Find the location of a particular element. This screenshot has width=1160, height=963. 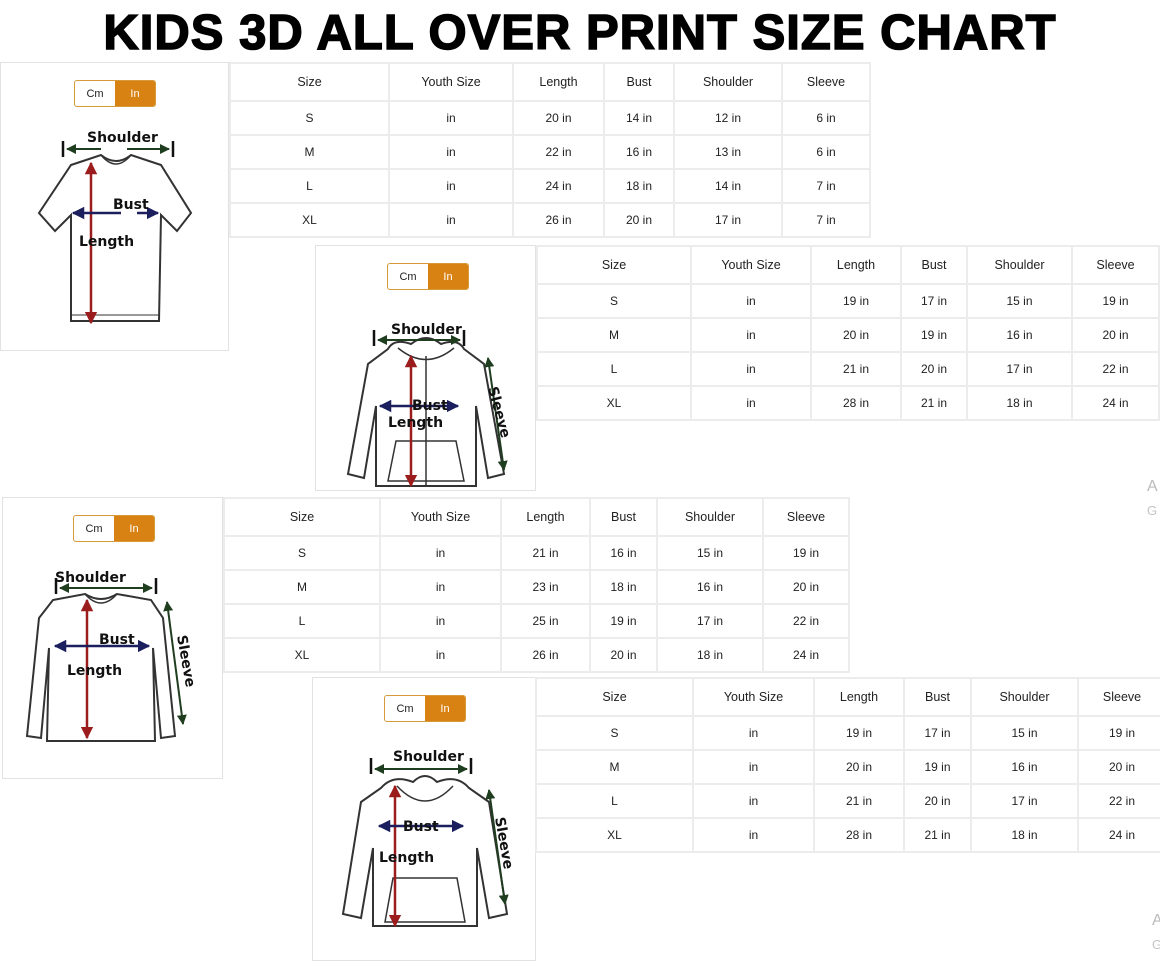

table-cell: 28 in is located at coordinates (856, 403).